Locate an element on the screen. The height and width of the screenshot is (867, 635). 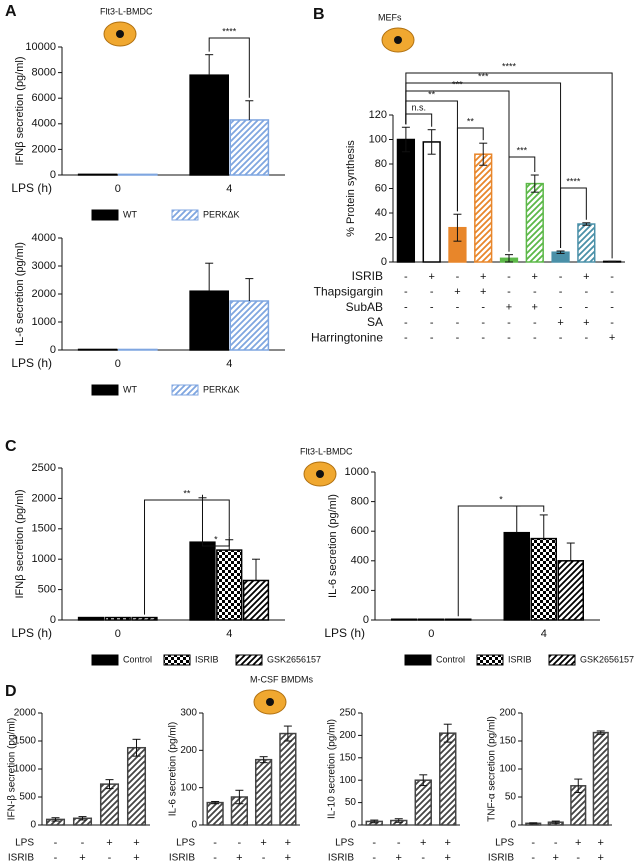
x-tick-label: 0 is located at coordinates (431, 634).